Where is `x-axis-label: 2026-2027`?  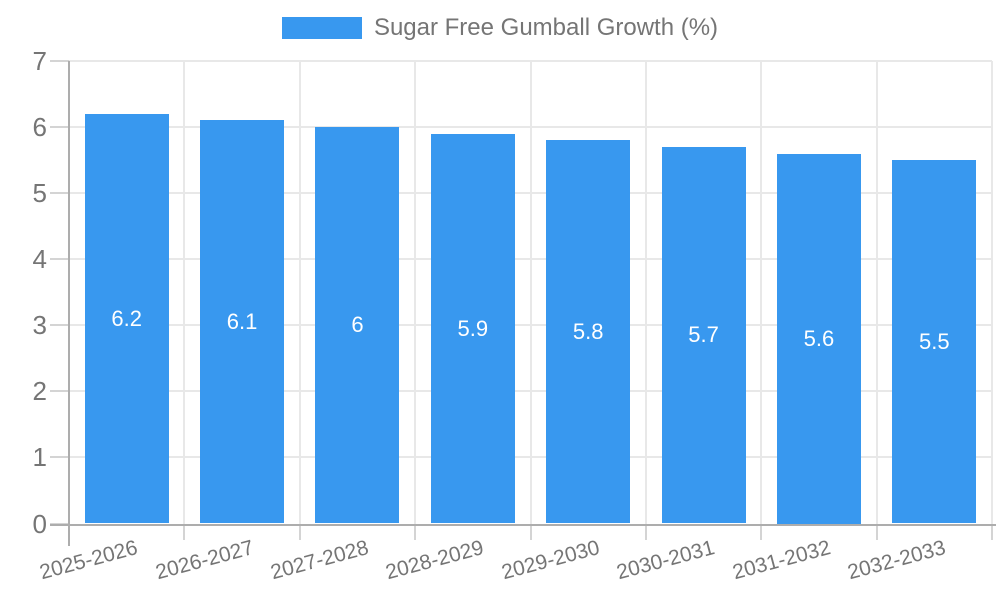
x-axis-label: 2026-2027 is located at coordinates (204, 560).